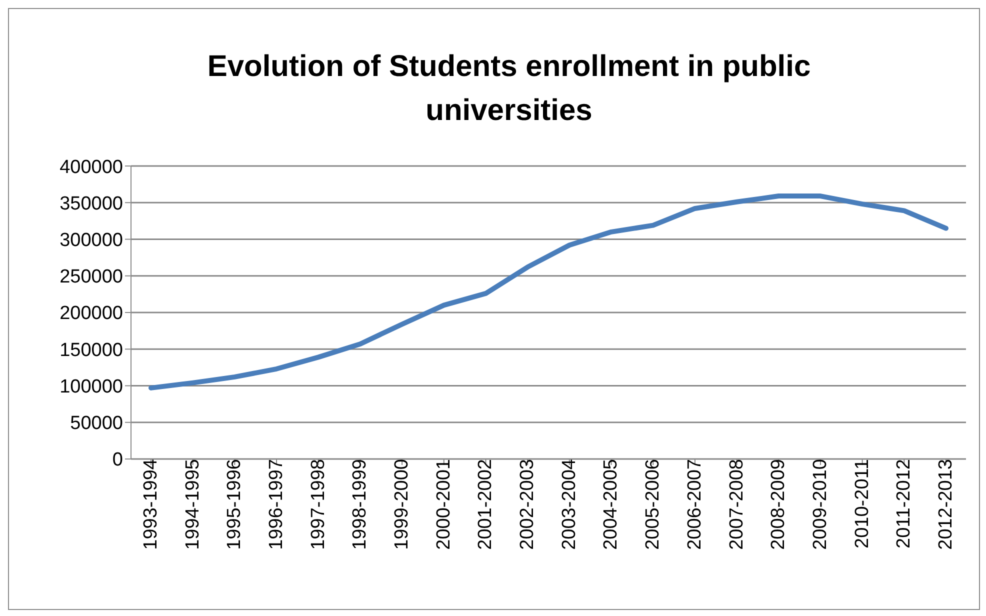 Image resolution: width=986 pixels, height=616 pixels. I want to click on x-tick-label: 2007-2008, so click(737, 504).